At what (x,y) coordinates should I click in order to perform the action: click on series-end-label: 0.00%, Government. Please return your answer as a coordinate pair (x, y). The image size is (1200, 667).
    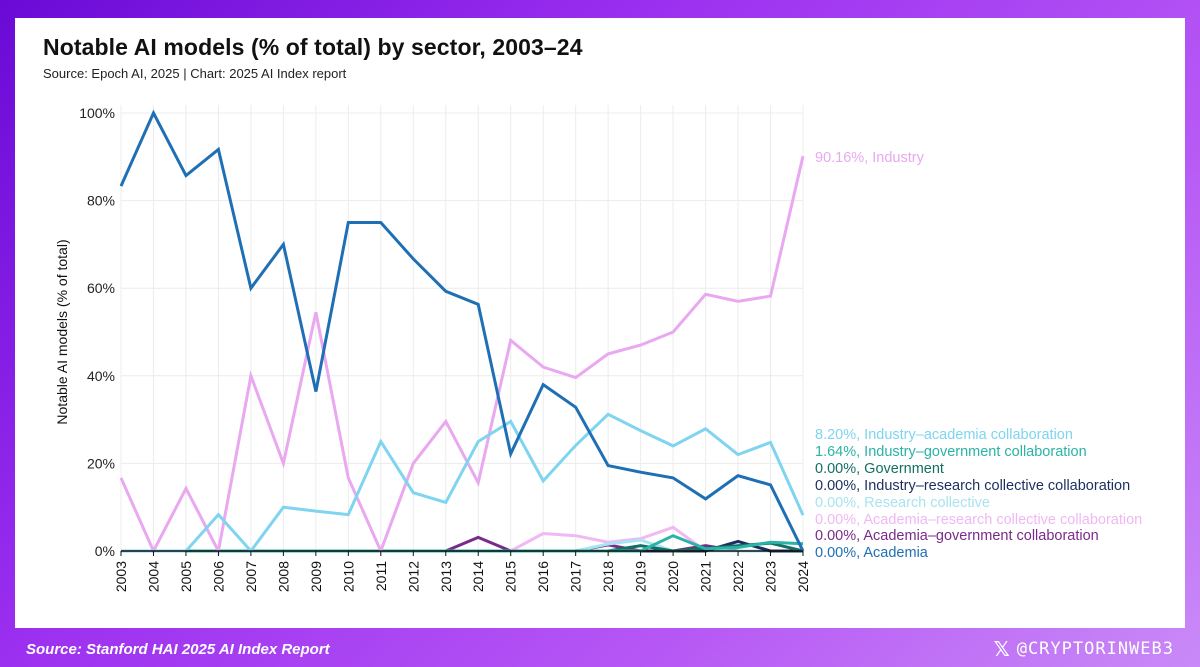
    Looking at the image, I should click on (879, 469).